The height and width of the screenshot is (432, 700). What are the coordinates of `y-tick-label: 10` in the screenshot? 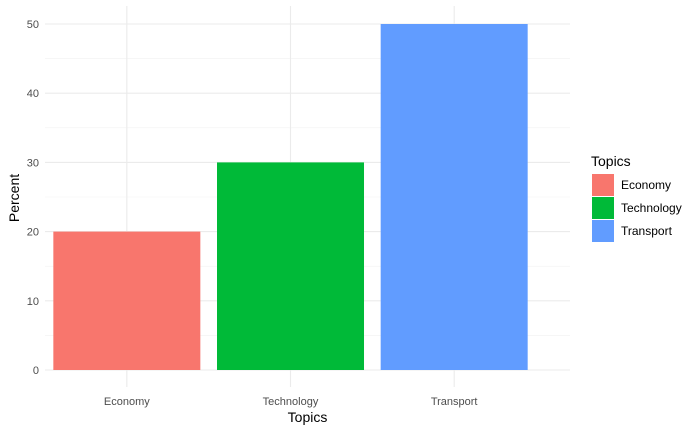 It's located at (33, 302).